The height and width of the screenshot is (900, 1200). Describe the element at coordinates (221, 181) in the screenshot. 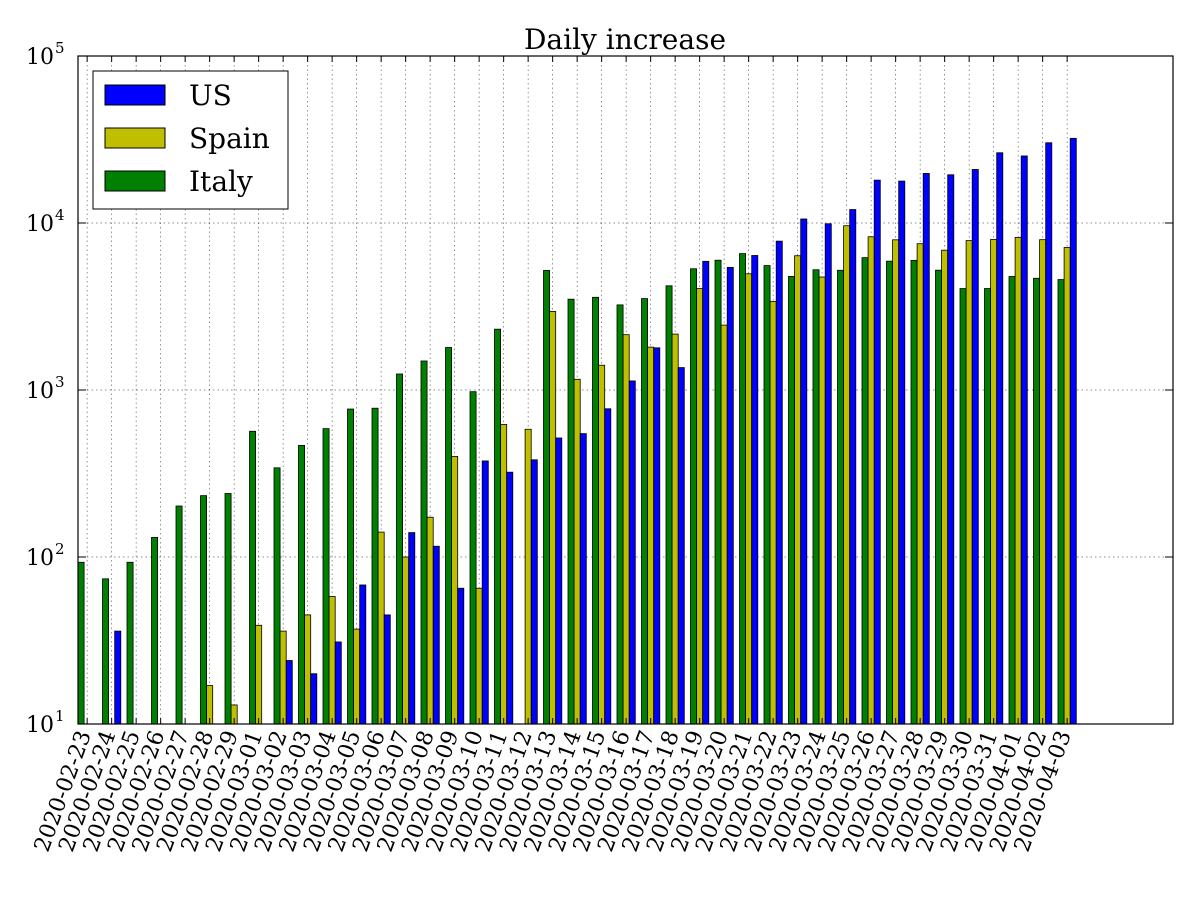

I see `legend-label-italy: Italy` at that location.